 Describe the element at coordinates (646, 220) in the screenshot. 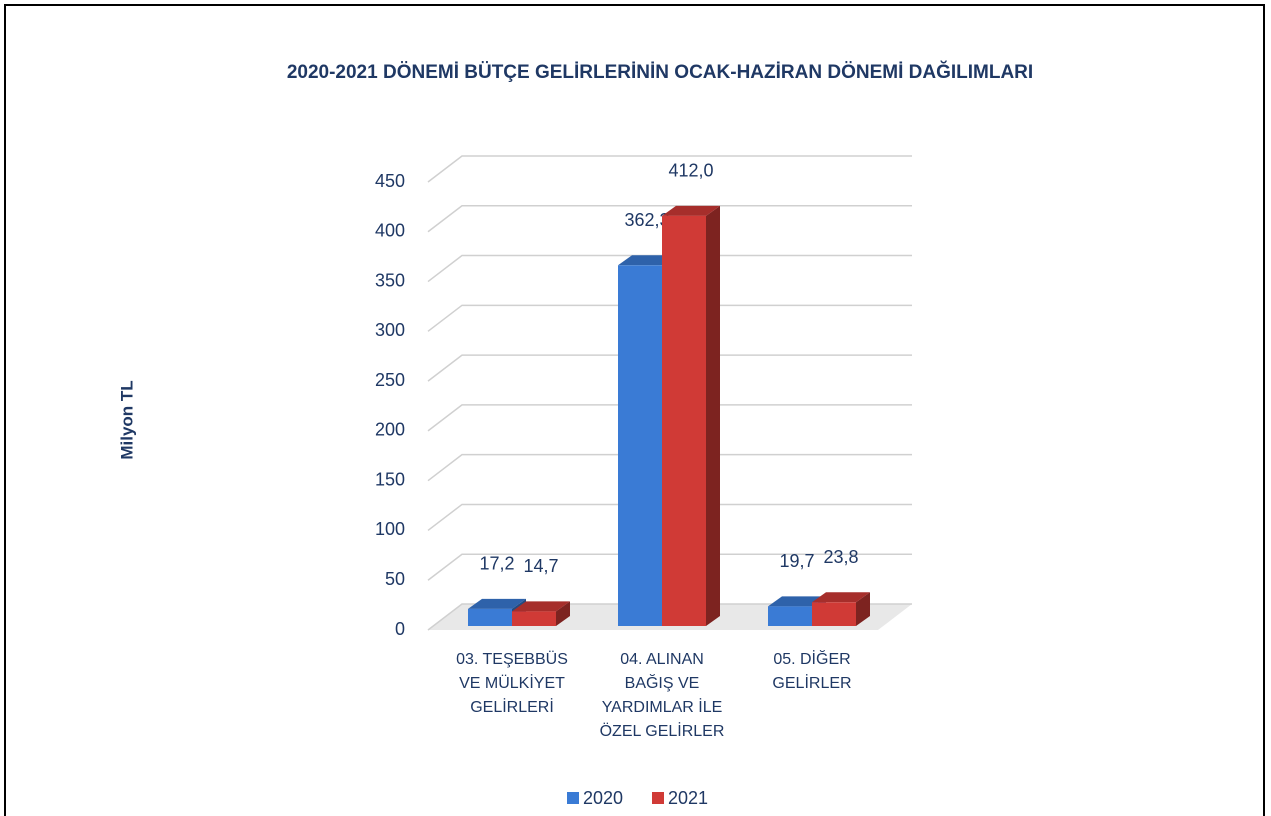

I see `value-label: 362,3` at that location.